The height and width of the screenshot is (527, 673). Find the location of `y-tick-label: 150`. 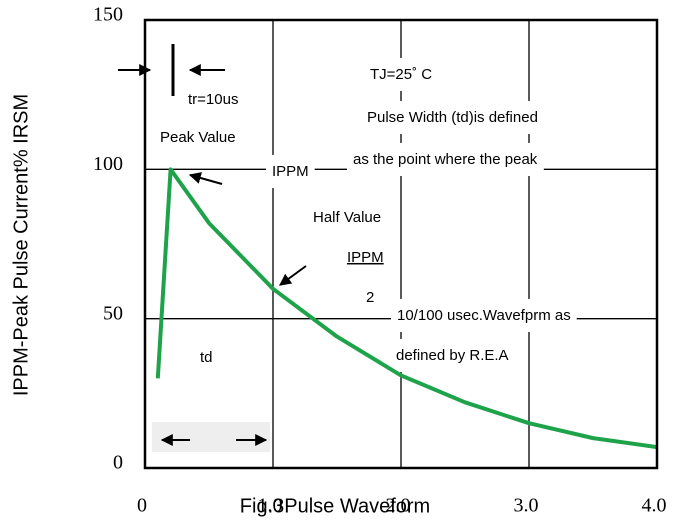

y-tick-label: 150 is located at coordinates (108, 15).